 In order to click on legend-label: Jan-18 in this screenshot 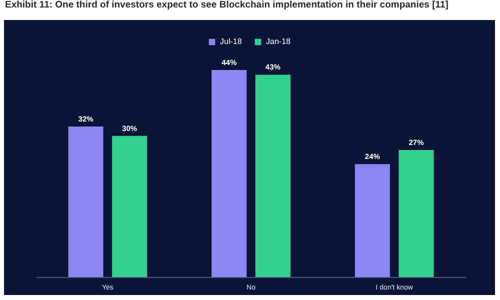, I will do `click(279, 41)`.